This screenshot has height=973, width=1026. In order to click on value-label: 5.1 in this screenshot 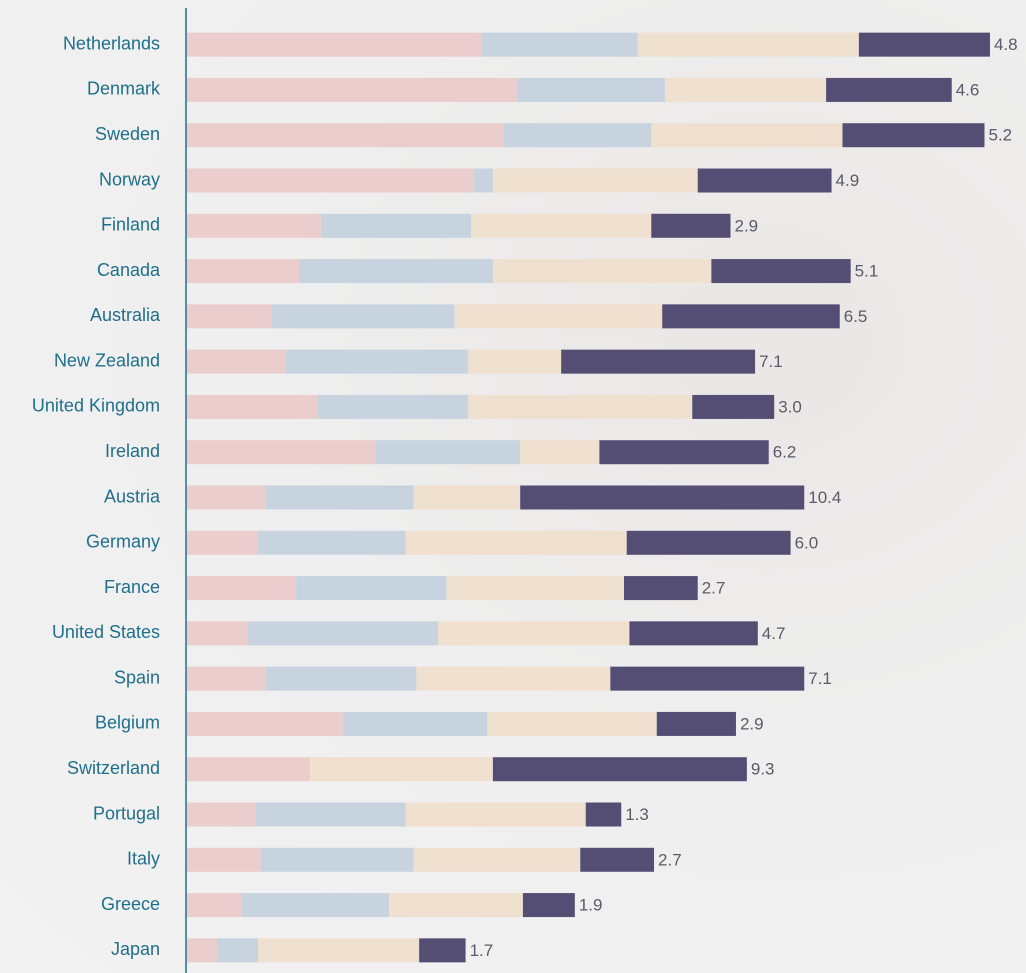, I will do `click(867, 271)`.